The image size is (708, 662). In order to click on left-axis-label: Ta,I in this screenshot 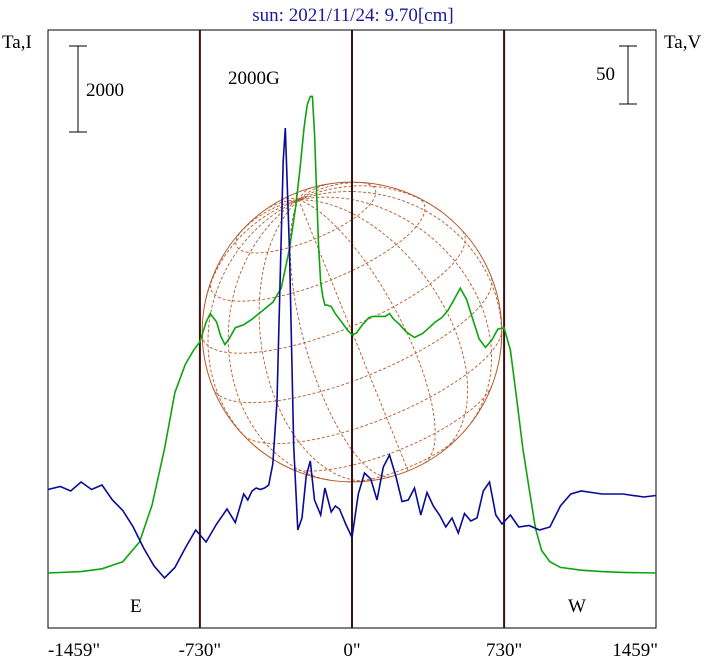, I will do `click(17, 42)`.